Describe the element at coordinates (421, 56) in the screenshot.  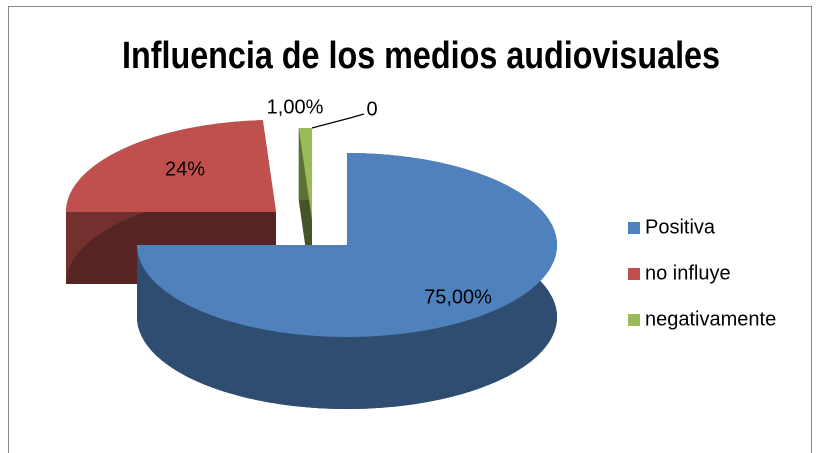
I see `chart-title: Influencia de los medios audiovisuales` at that location.